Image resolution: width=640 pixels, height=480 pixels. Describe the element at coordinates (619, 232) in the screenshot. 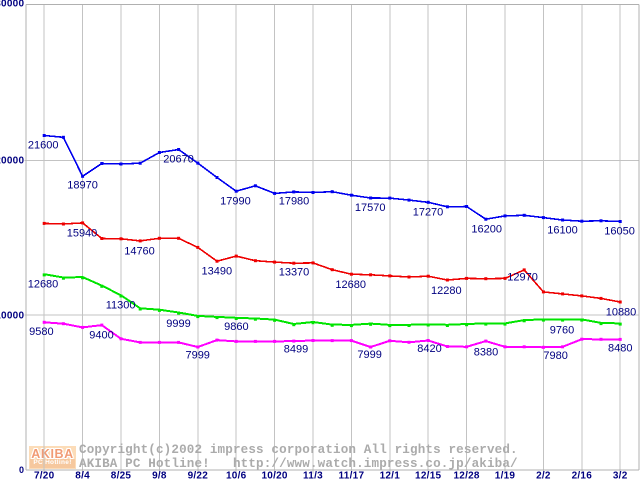

I see `svg-text: 16050` at that location.